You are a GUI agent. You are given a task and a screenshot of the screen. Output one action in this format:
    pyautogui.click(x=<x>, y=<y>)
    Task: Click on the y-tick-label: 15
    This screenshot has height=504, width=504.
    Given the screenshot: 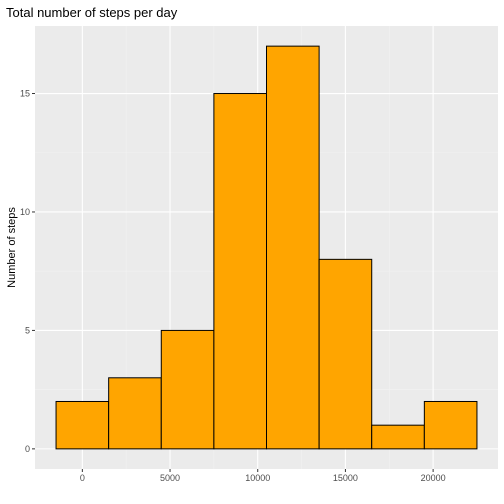 What is the action you would take?
    pyautogui.click(x=25, y=94)
    